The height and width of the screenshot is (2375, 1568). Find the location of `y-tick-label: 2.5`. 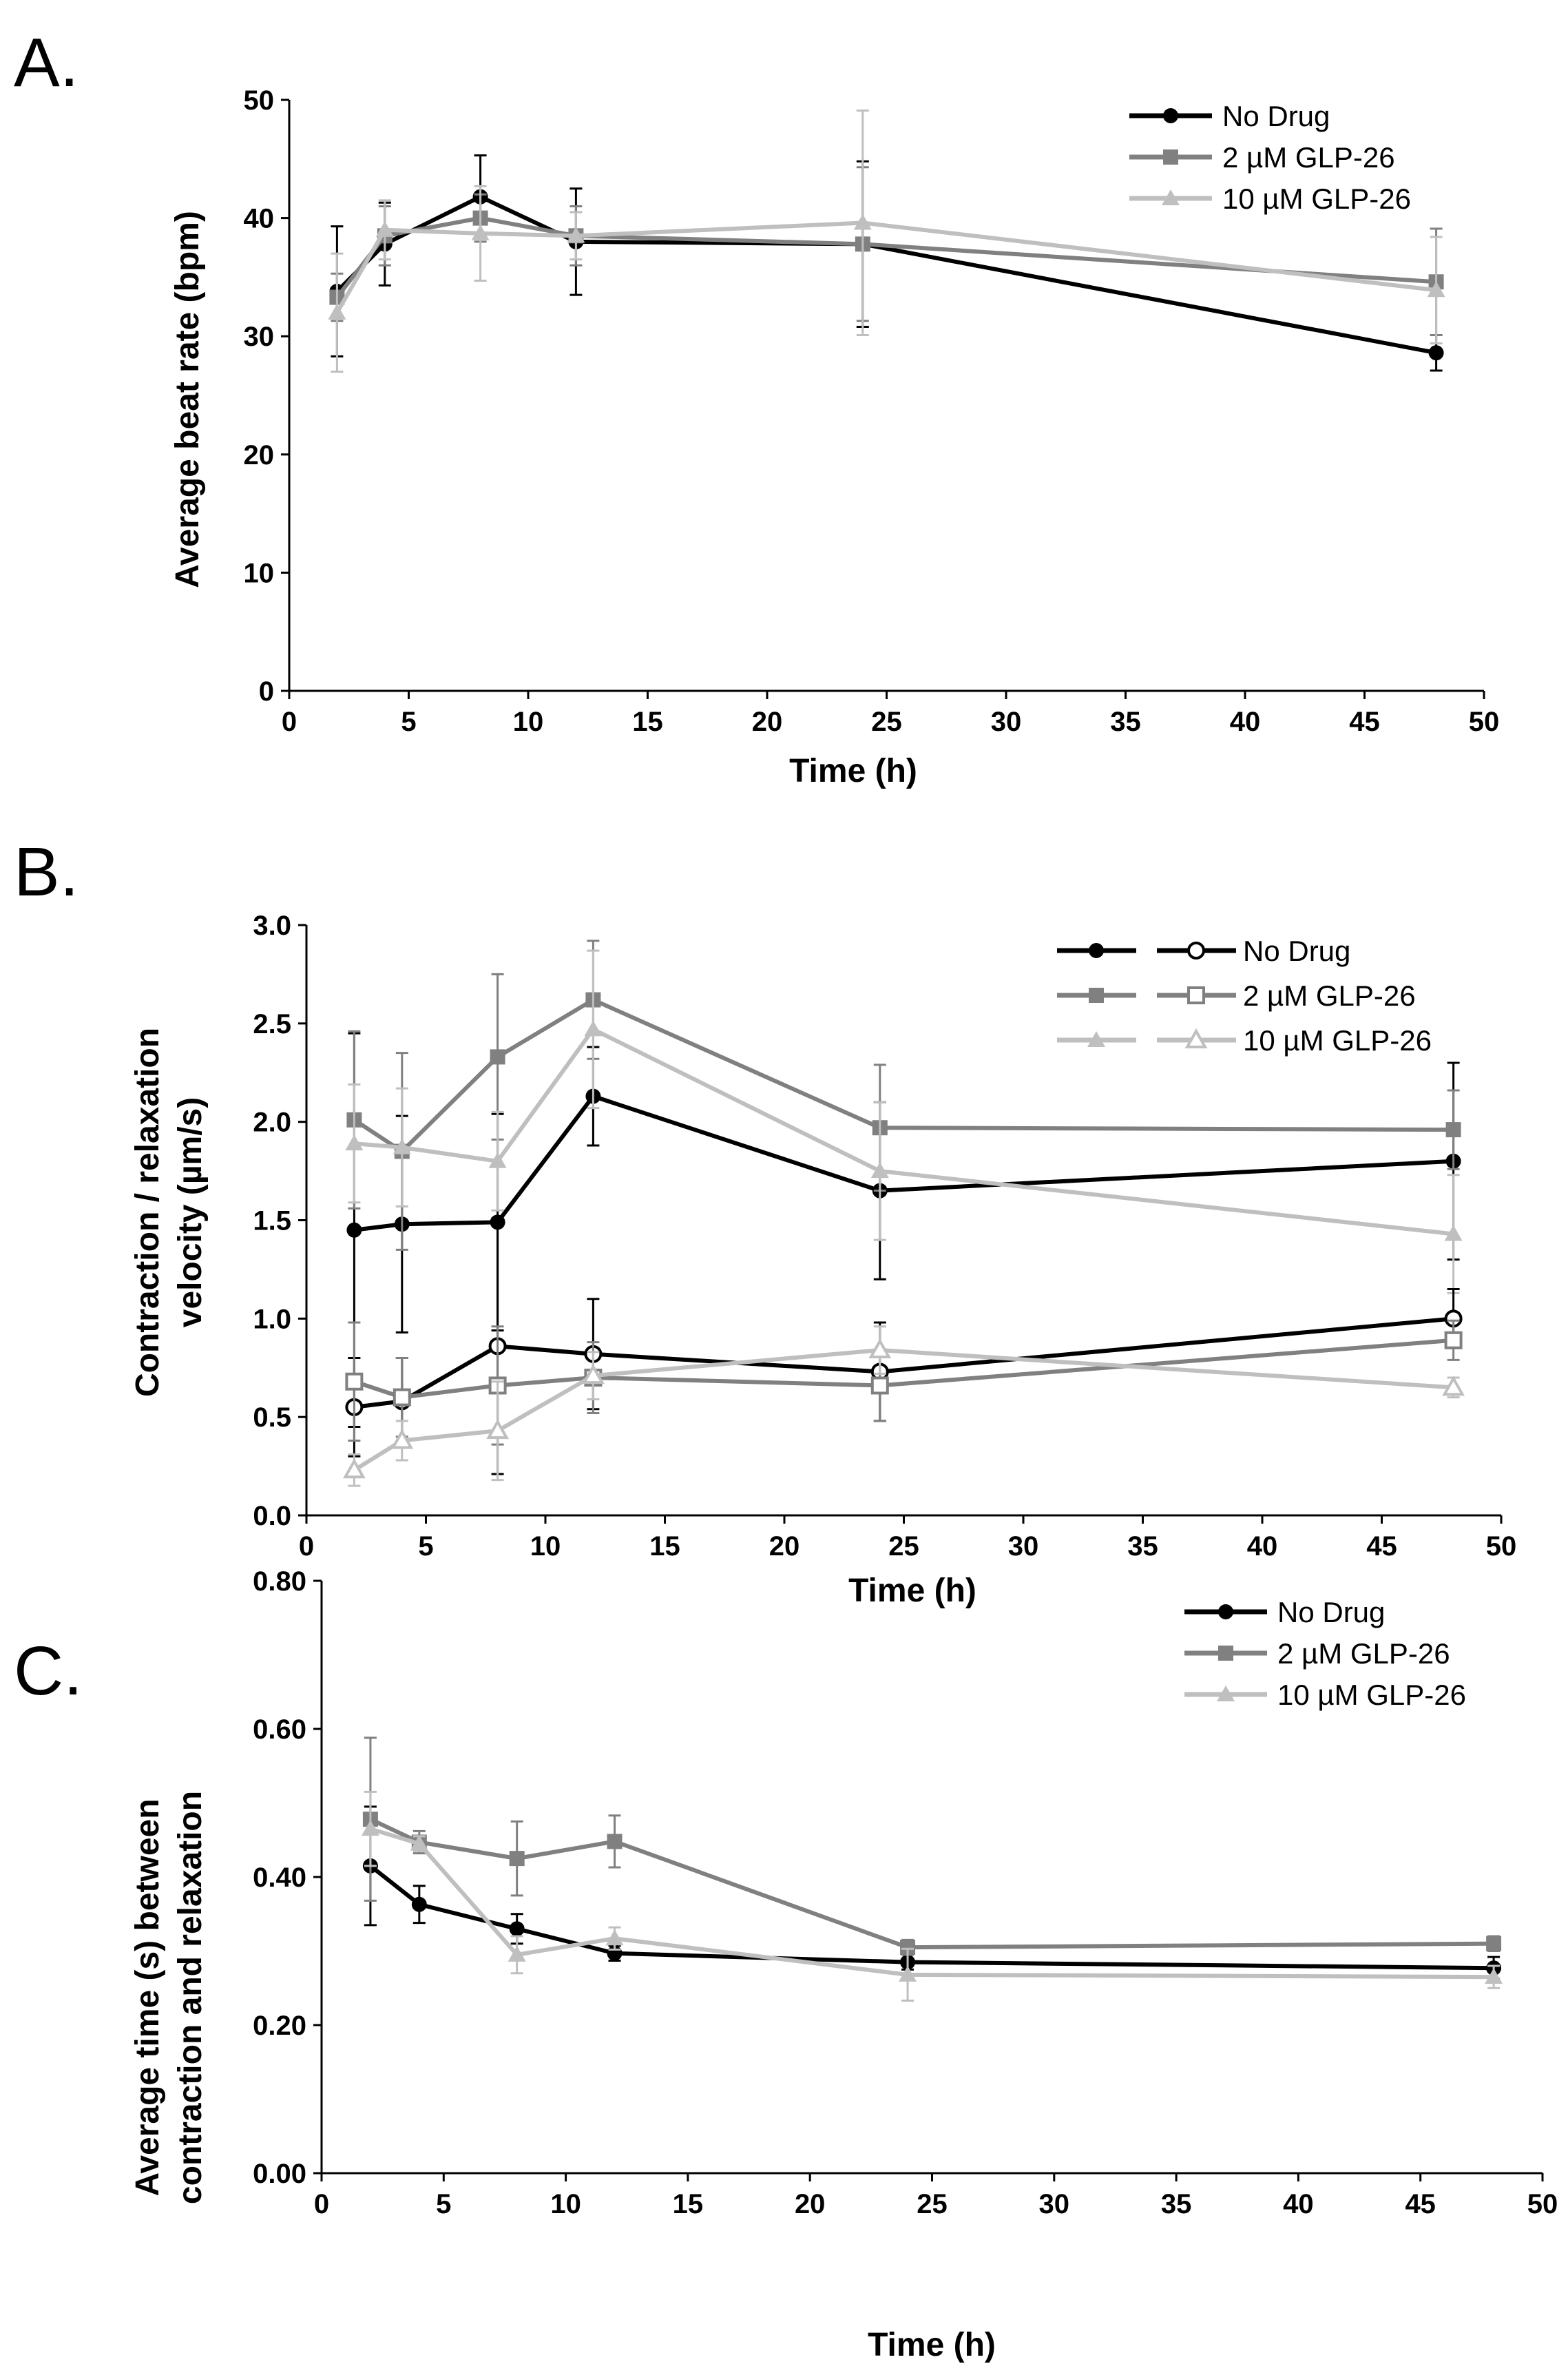

y-tick-label: 2.5 is located at coordinates (272, 1024).